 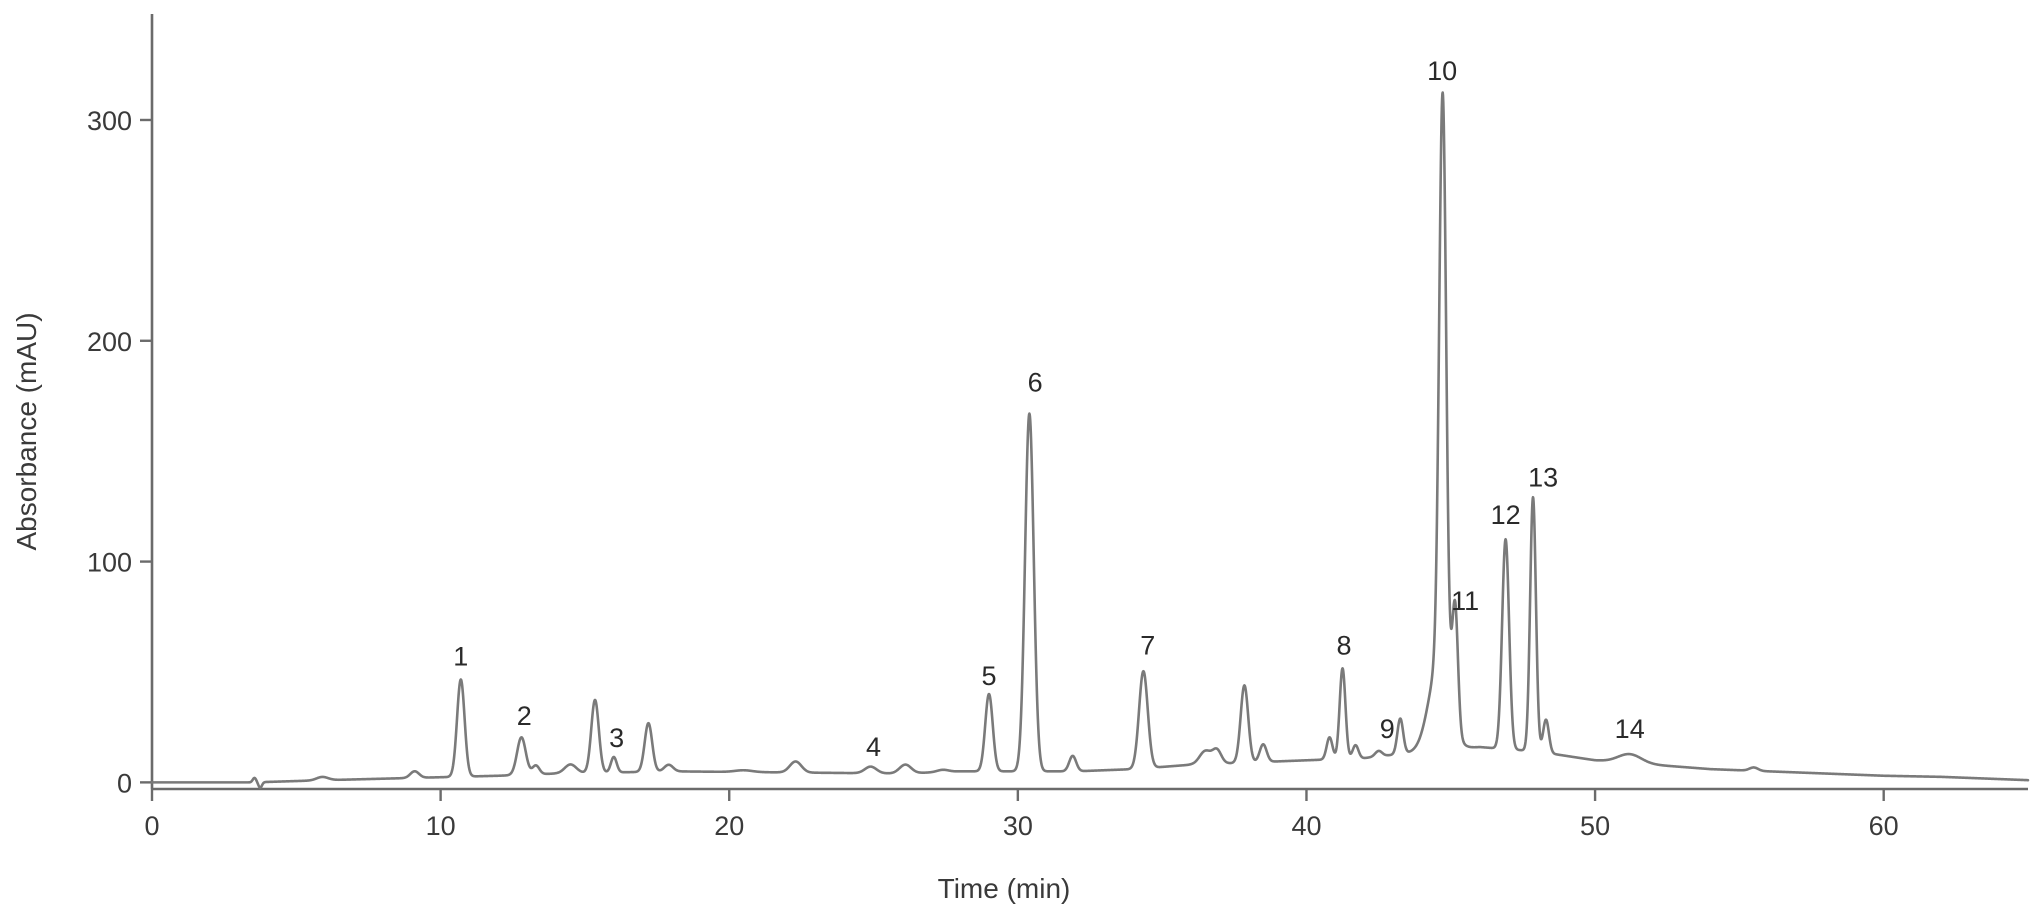 I want to click on peak-label-1: 1, so click(x=460, y=656).